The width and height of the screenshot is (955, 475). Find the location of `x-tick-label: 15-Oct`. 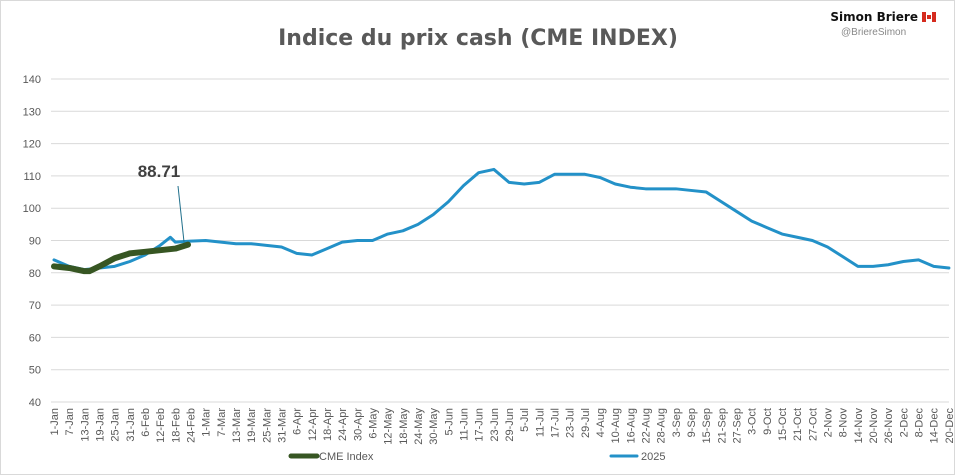

x-tick-label: 15-Oct is located at coordinates (783, 424).